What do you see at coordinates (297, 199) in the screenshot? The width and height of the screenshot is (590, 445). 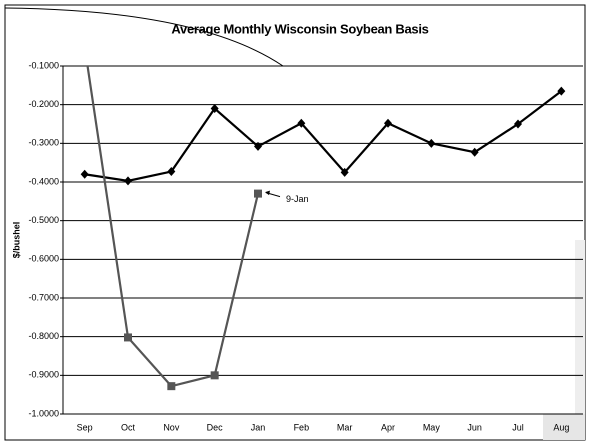 I see `annotation: 9-Jan` at bounding box center [297, 199].